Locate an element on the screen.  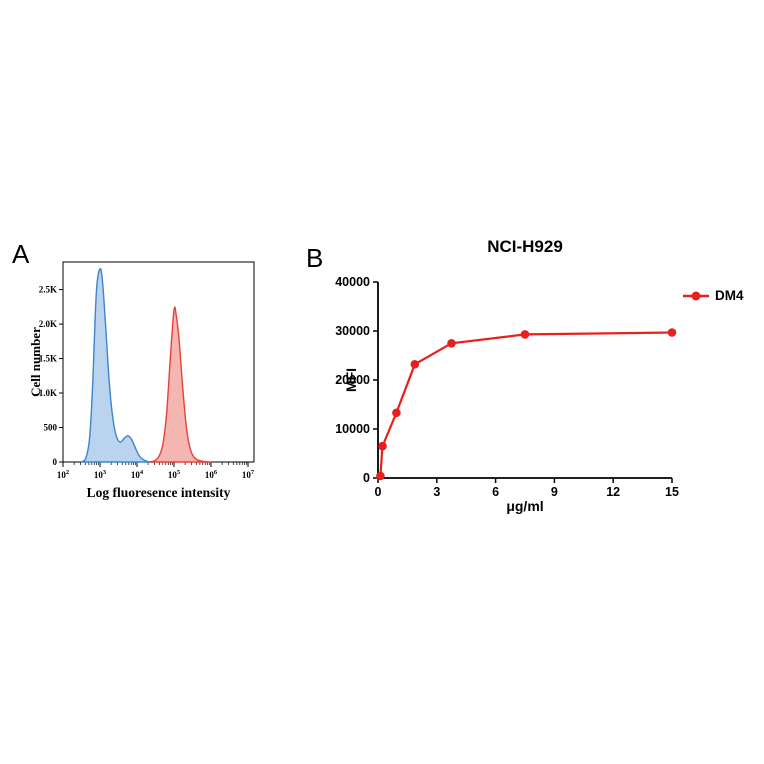
panel-b-label: B is located at coordinates (315, 258).